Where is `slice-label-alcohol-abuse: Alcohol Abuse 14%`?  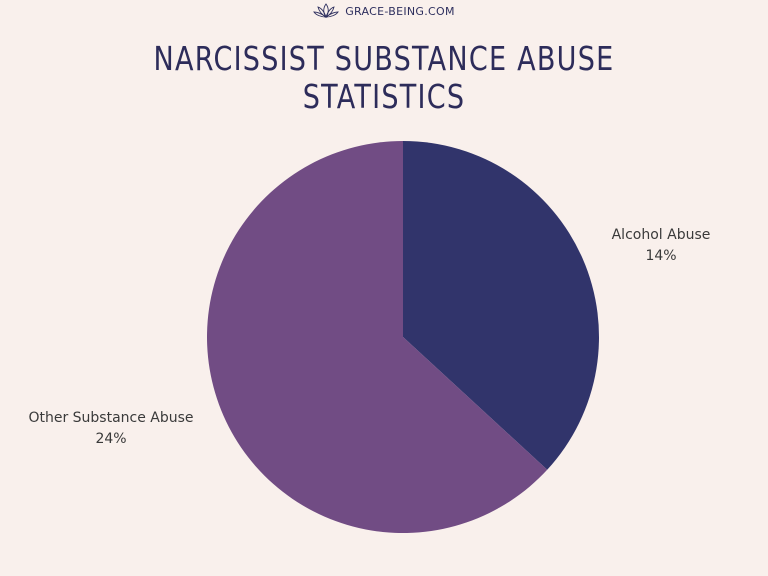
slice-label-alcohol-abuse: Alcohol Abuse 14% is located at coordinates (661, 246).